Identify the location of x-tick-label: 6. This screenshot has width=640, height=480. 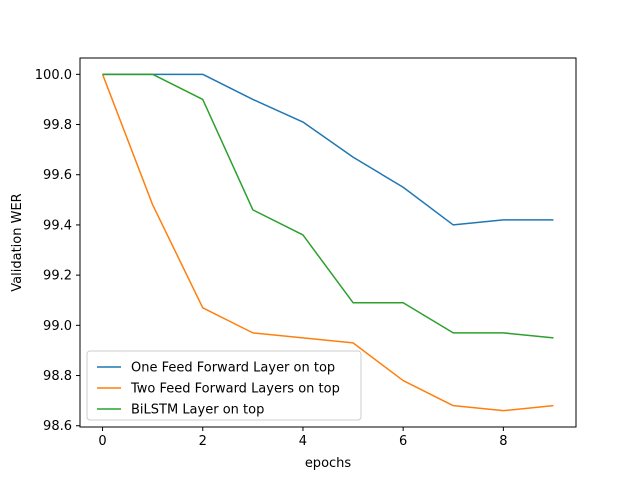
(403, 441).